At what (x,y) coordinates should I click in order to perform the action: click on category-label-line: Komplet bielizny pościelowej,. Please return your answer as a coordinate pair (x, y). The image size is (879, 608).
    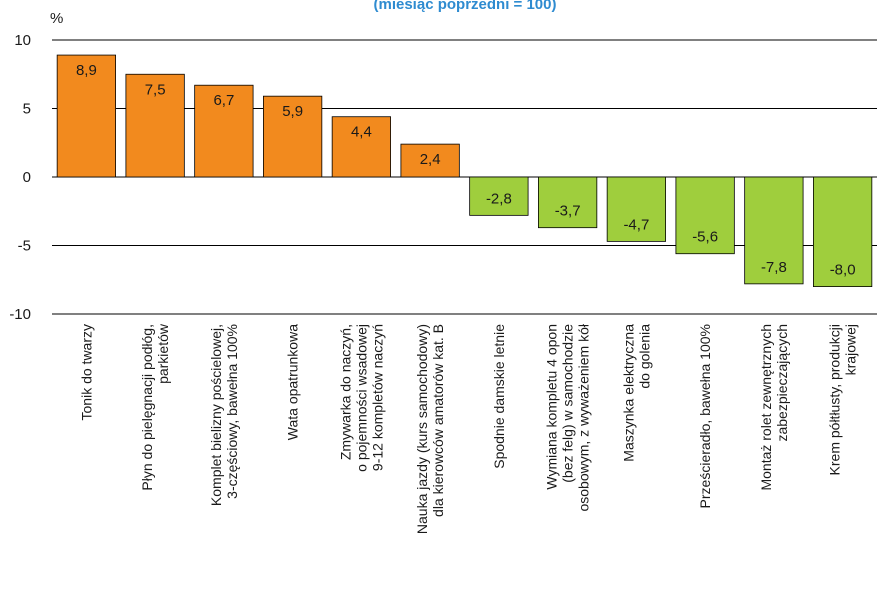
    Looking at the image, I should click on (216, 415).